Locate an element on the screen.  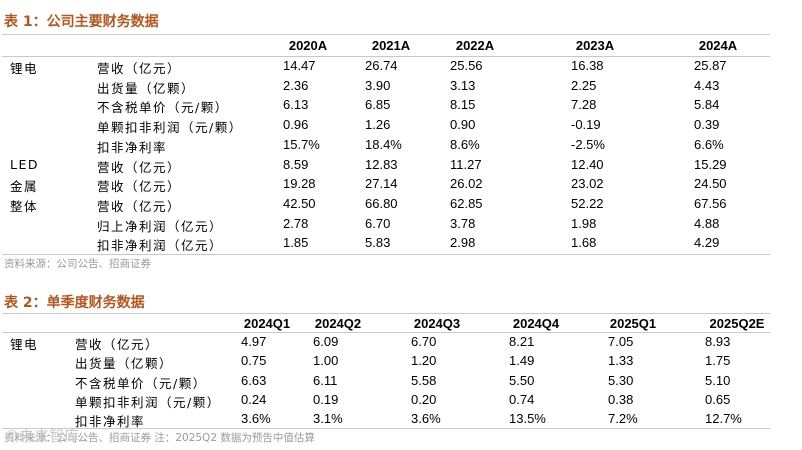
value-cell: 0.90 is located at coordinates (463, 125).